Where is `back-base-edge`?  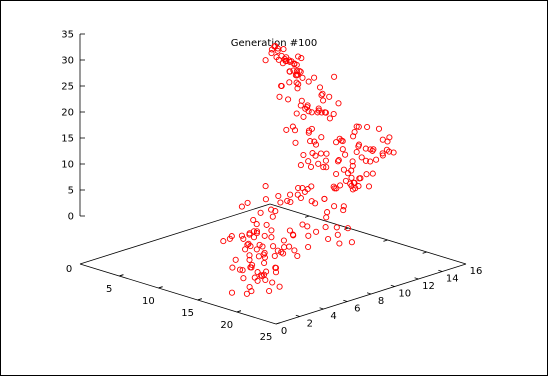 back-base-edge is located at coordinates (368, 234).